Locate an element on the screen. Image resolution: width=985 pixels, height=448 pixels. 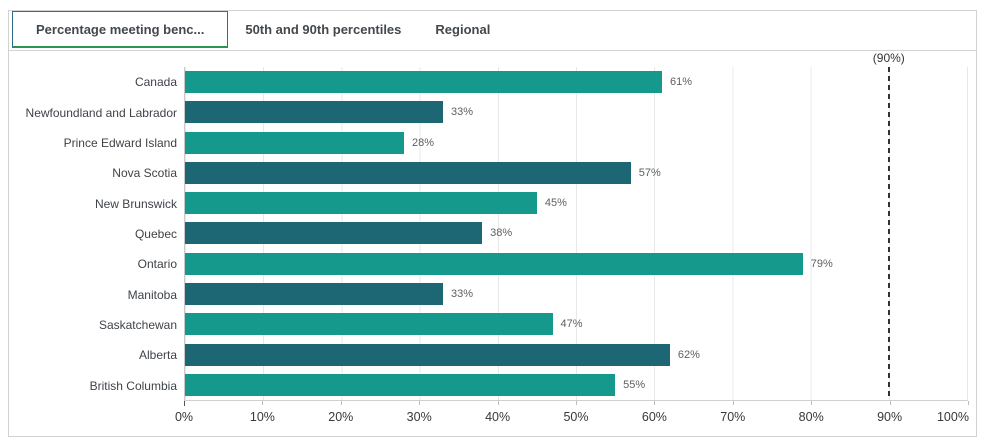
bar-value-label: 57% is located at coordinates (649, 172).